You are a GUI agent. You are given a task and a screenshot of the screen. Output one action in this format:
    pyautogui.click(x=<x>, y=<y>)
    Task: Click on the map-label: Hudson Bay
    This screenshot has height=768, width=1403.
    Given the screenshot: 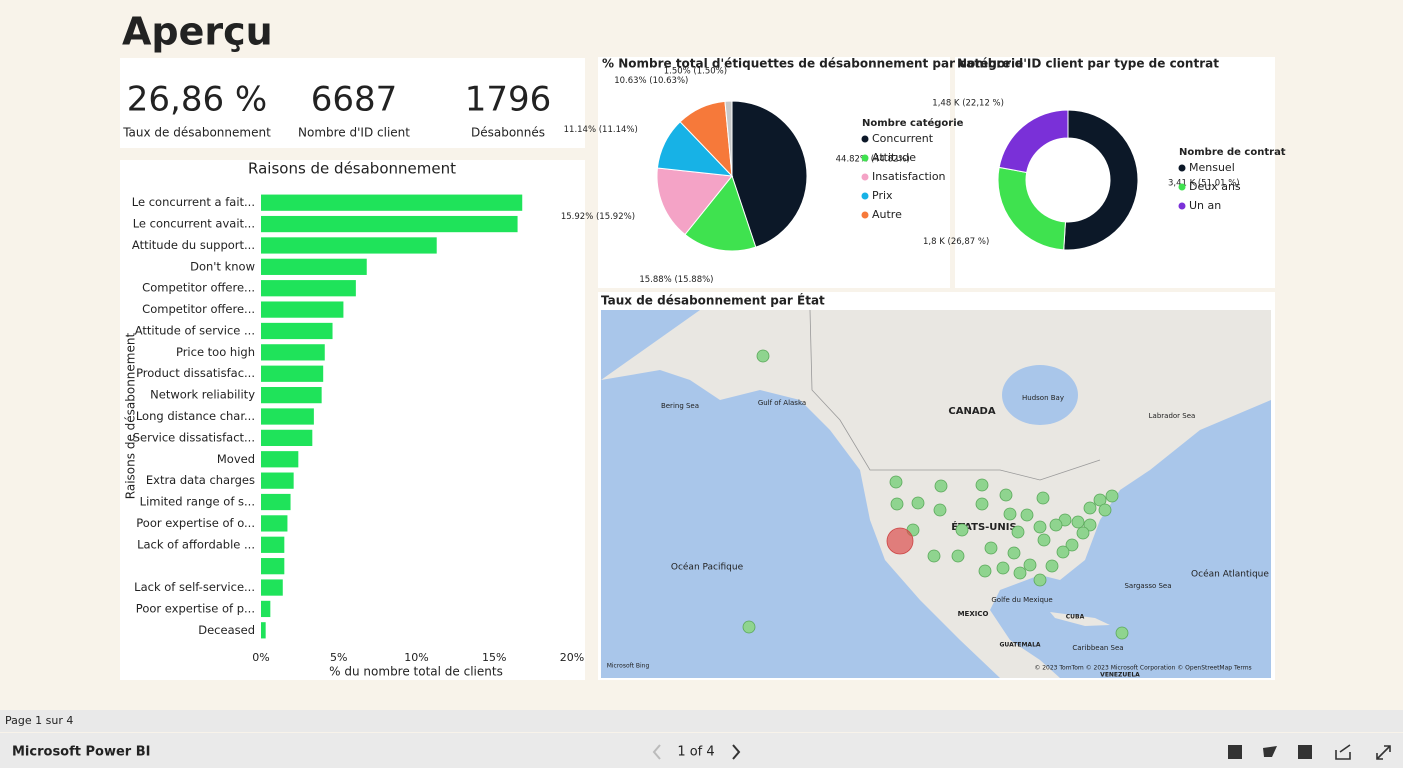 What is the action you would take?
    pyautogui.click(x=1043, y=398)
    